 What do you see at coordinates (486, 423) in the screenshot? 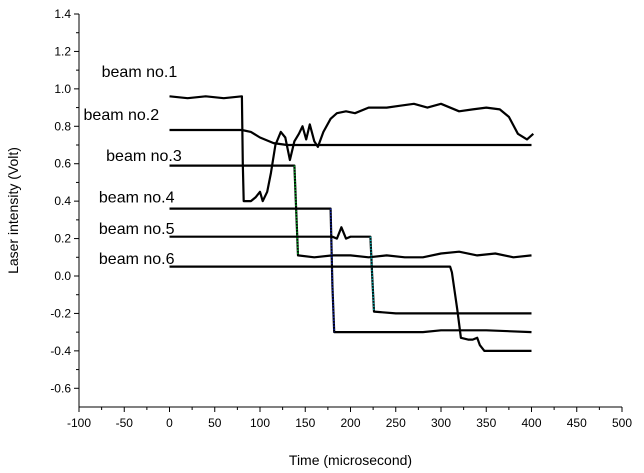
I see `x-tick-label: 350` at bounding box center [486, 423].